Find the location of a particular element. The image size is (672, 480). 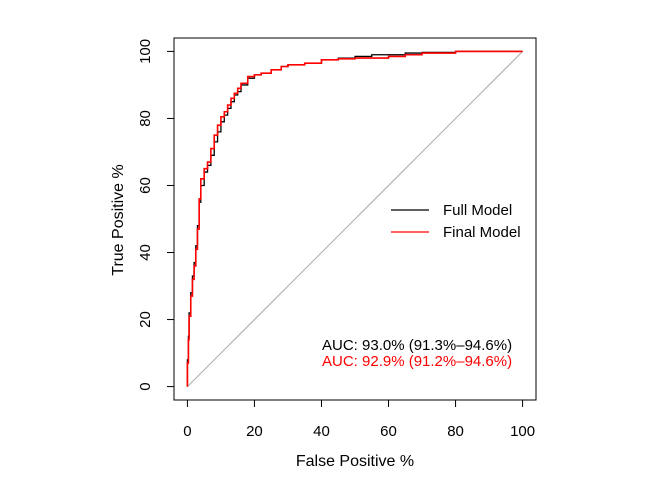

auc-annotation-full-model: AUC: 93.0% (91.3%–94.6%) is located at coordinates (417, 345).